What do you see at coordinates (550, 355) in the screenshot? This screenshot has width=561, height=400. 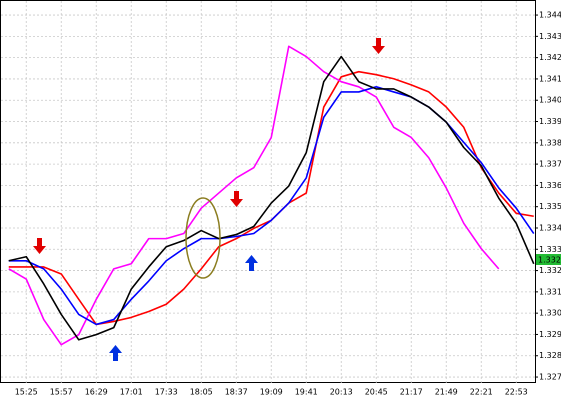 I see `y-tick-label: 1.32800` at bounding box center [550, 355].